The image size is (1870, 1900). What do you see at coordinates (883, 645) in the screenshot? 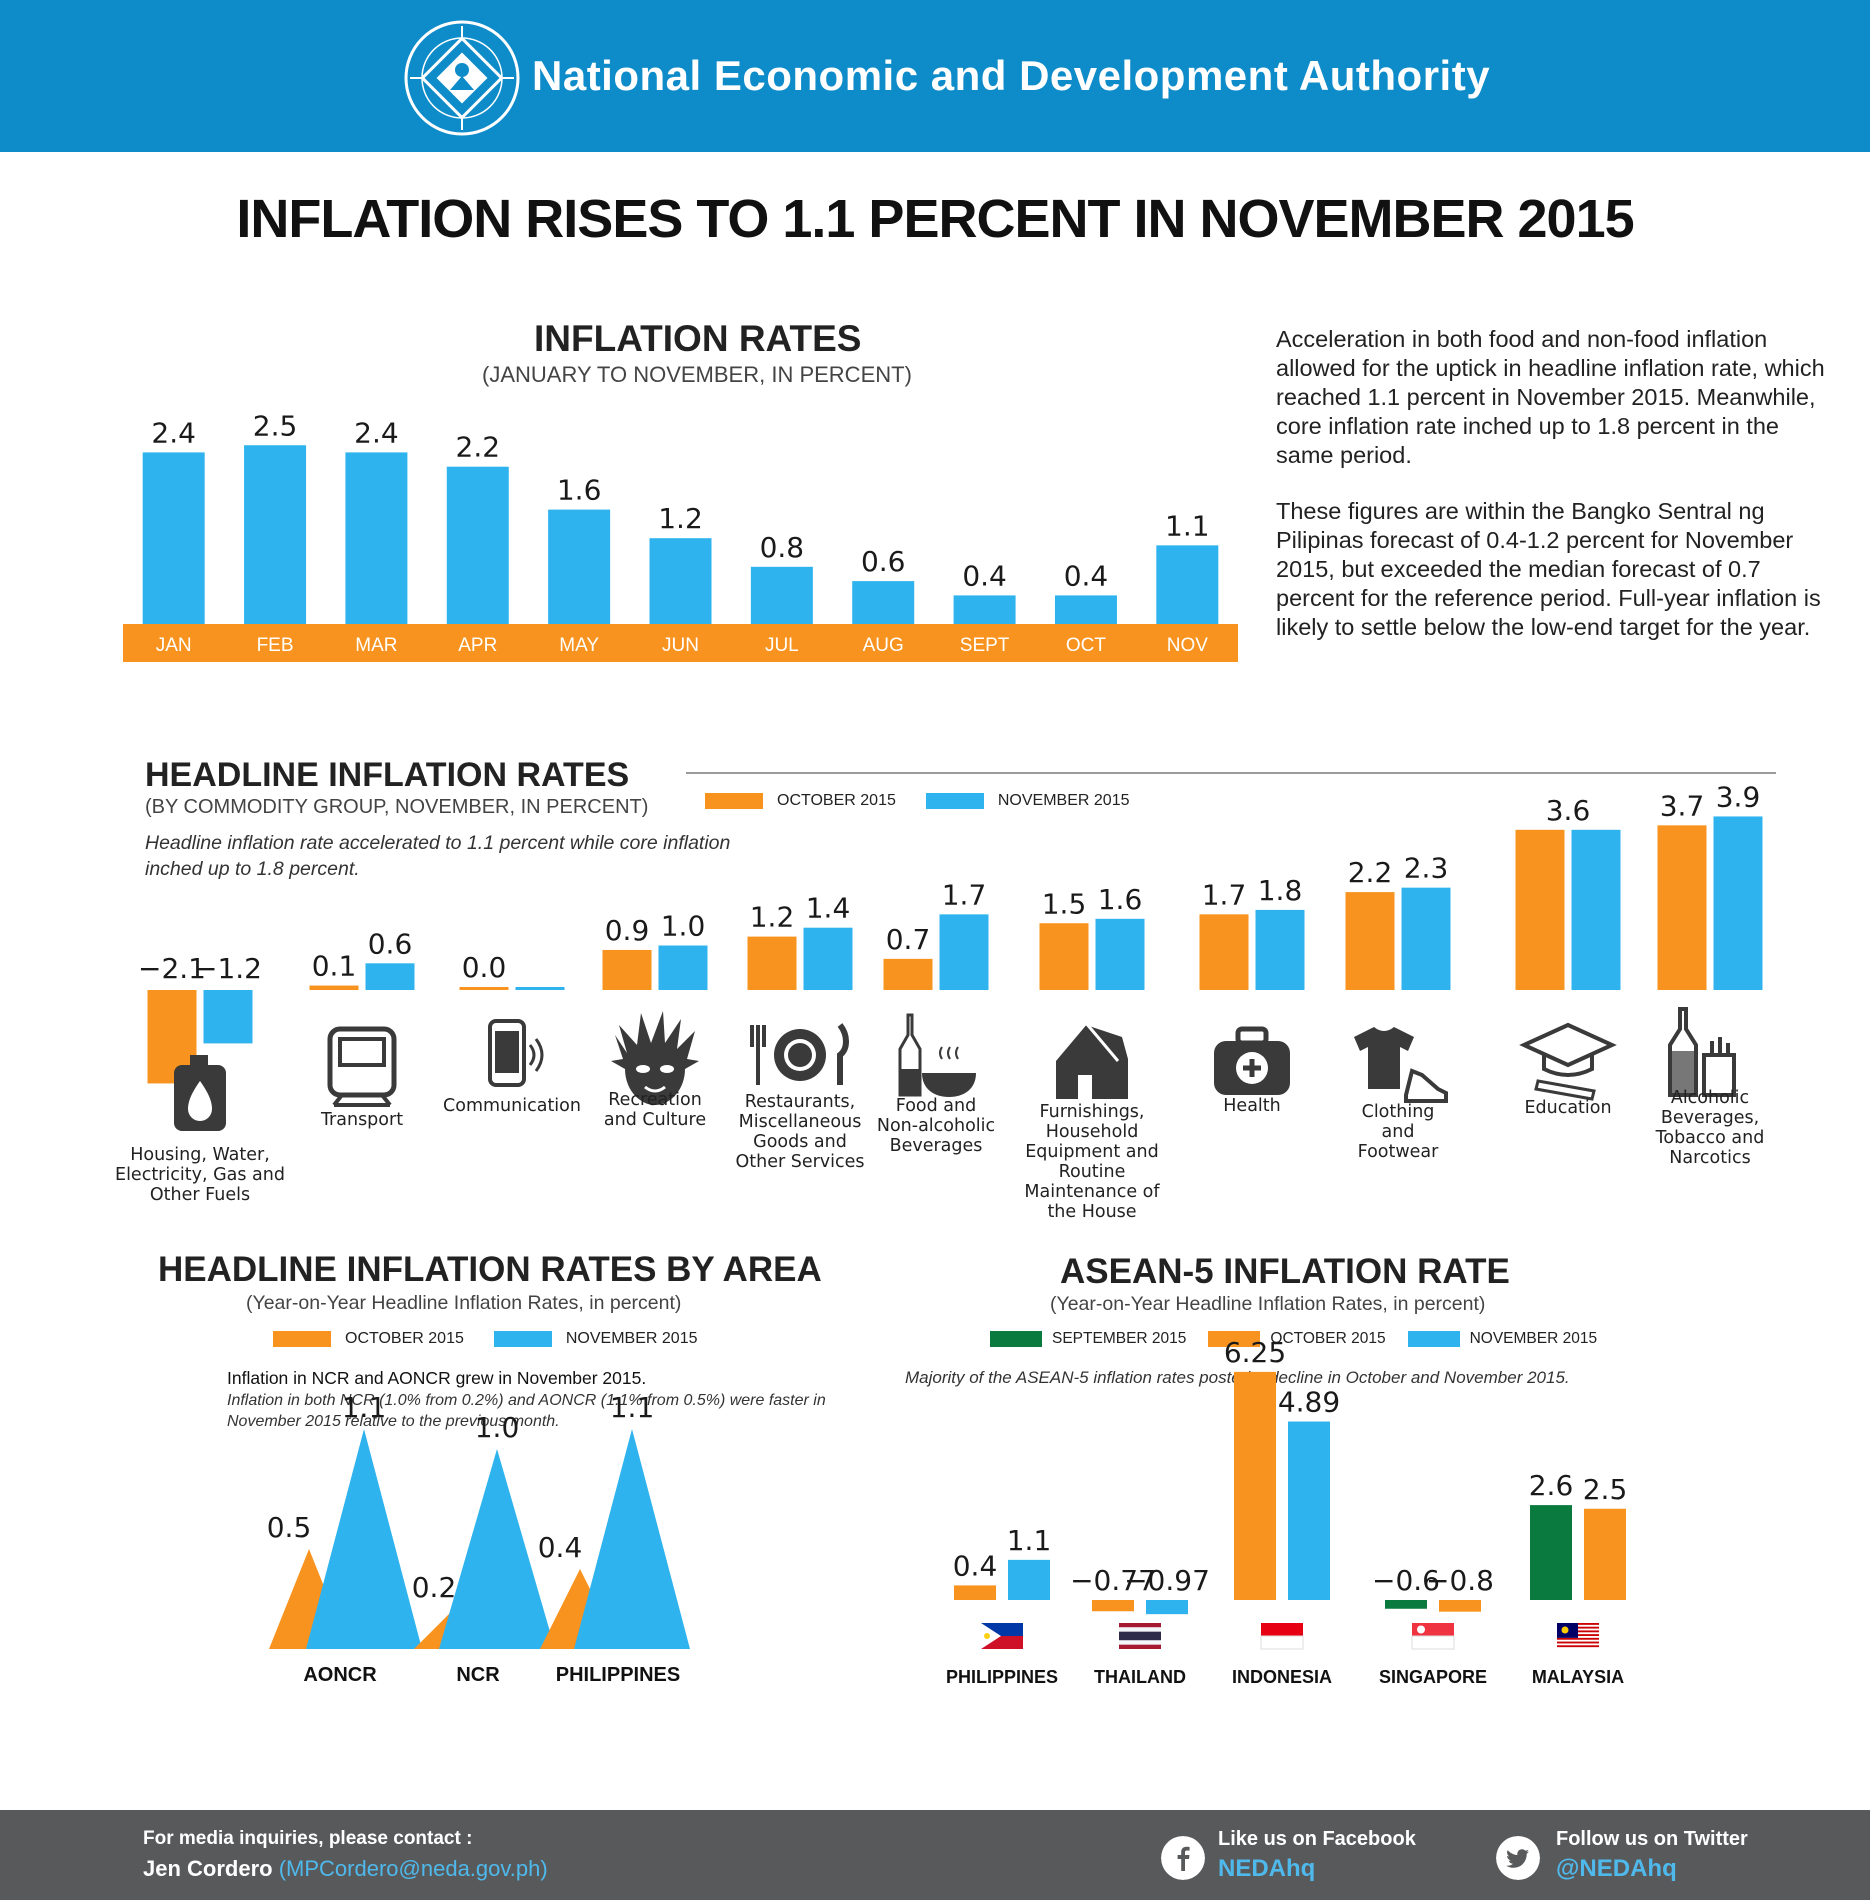
I see `month-tick-label: AUG` at bounding box center [883, 645].